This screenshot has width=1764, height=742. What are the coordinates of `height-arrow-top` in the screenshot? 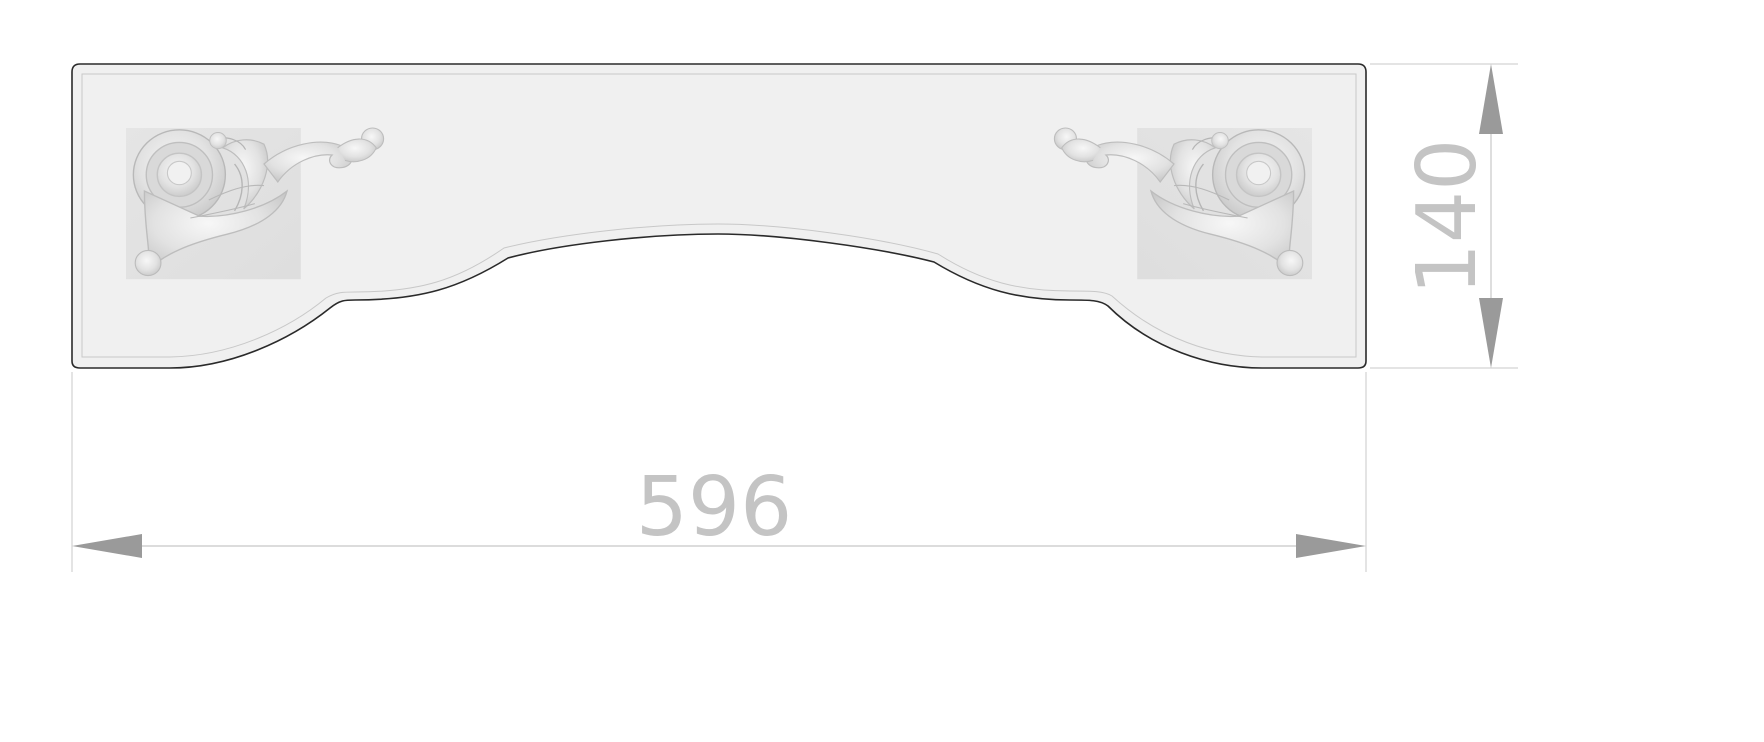 It's located at (1491, 99).